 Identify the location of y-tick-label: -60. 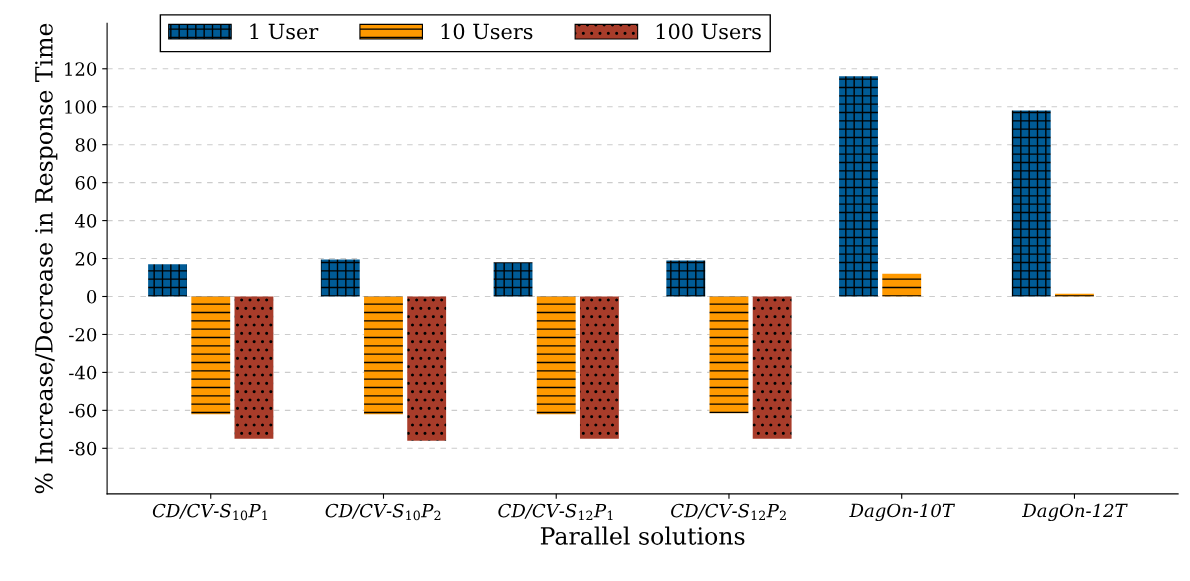
(83, 410).